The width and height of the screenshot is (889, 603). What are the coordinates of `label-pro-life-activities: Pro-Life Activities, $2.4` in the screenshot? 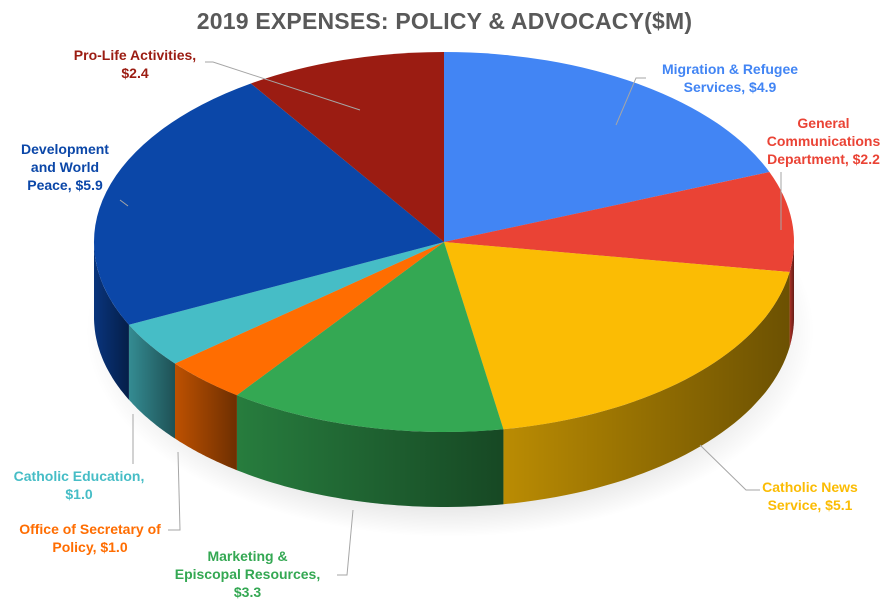 It's located at (135, 64).